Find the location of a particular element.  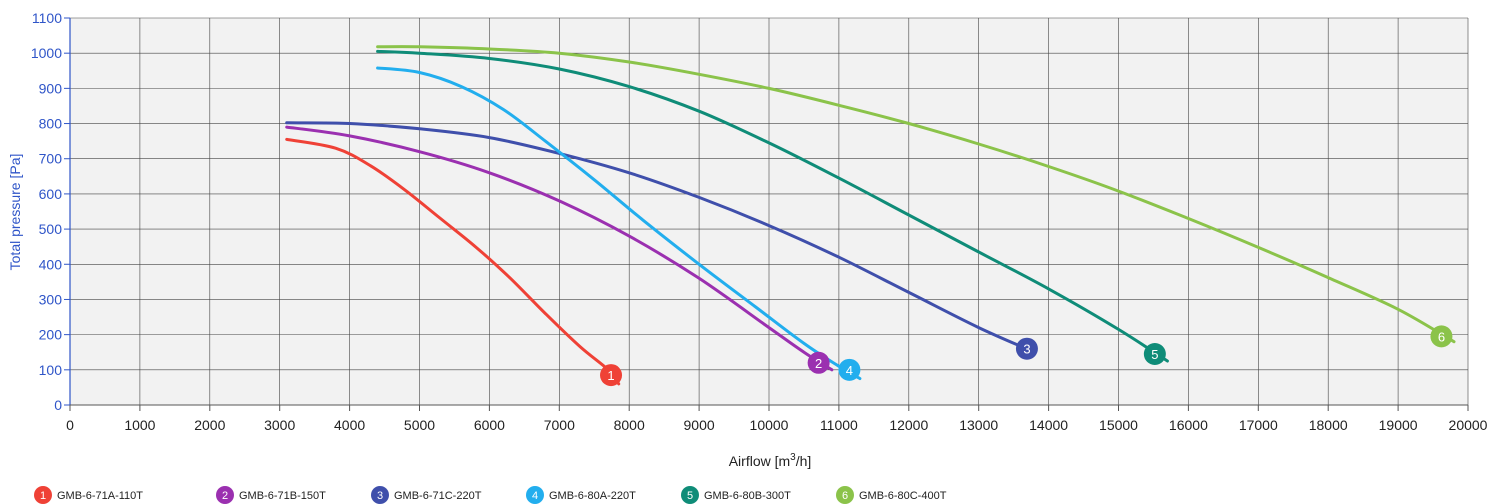

x-tick-label: 13000 is located at coordinates (978, 425).